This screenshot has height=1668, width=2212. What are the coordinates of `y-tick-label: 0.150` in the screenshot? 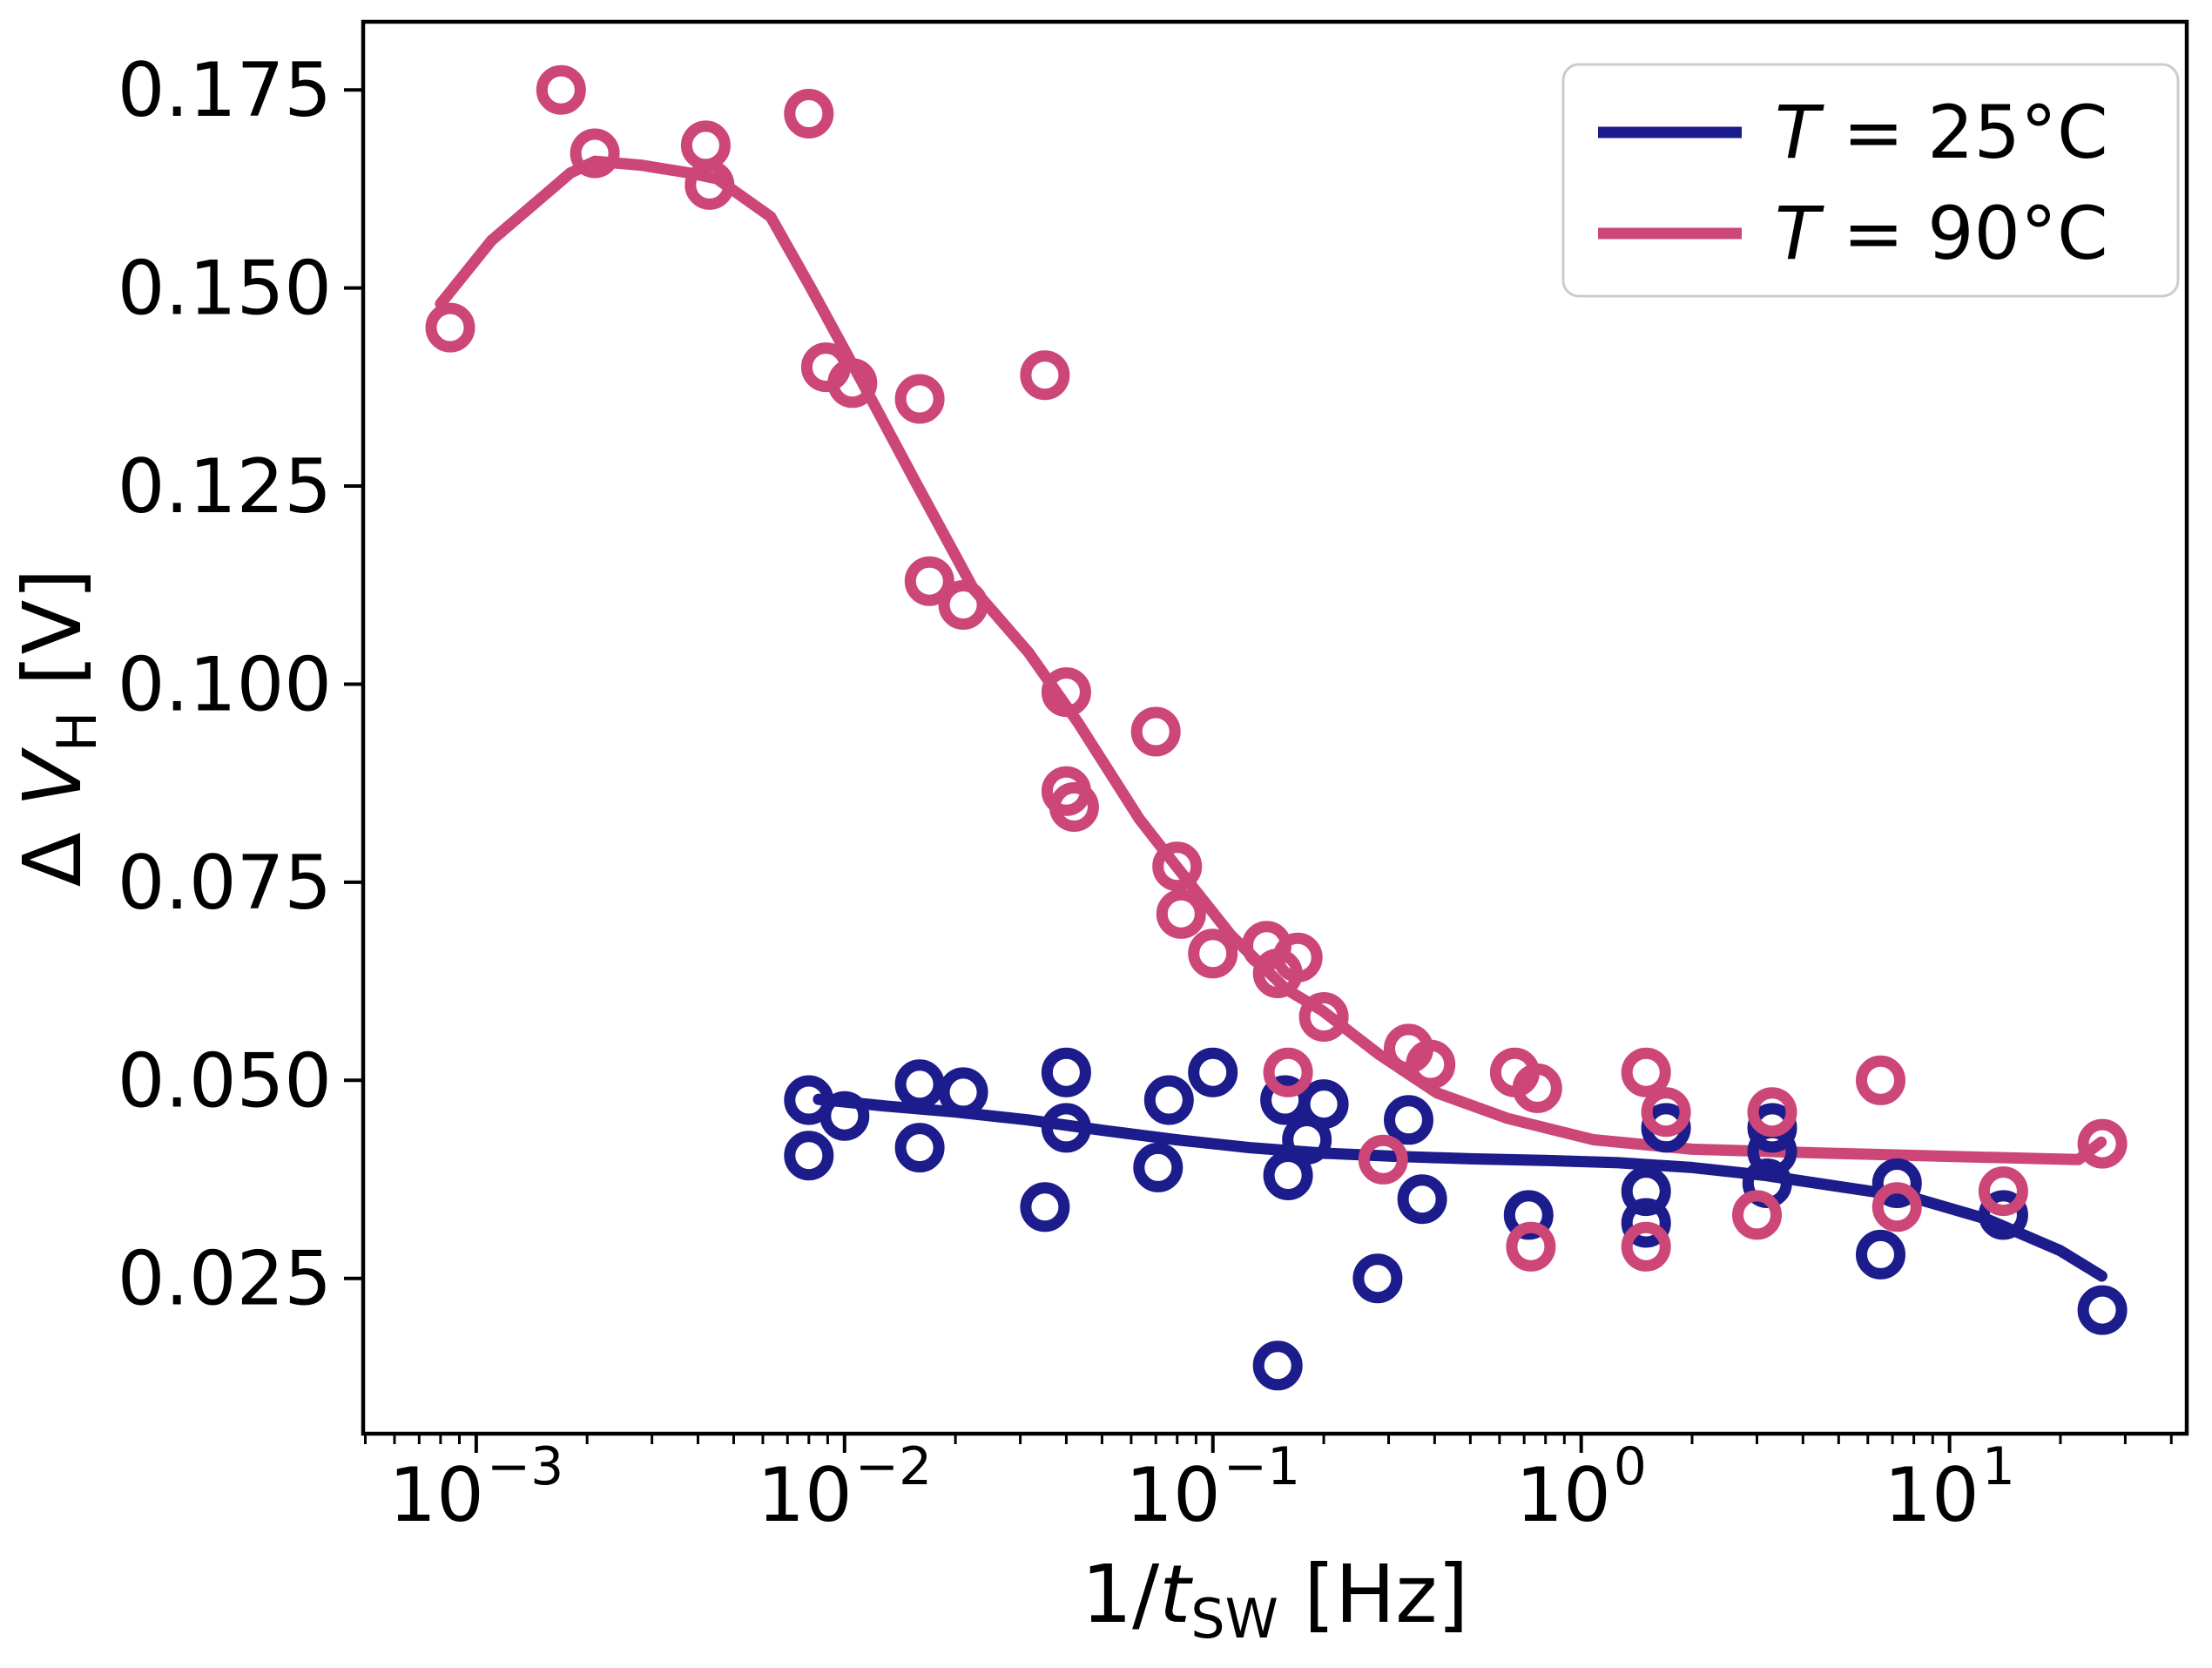 It's located at (225, 289).